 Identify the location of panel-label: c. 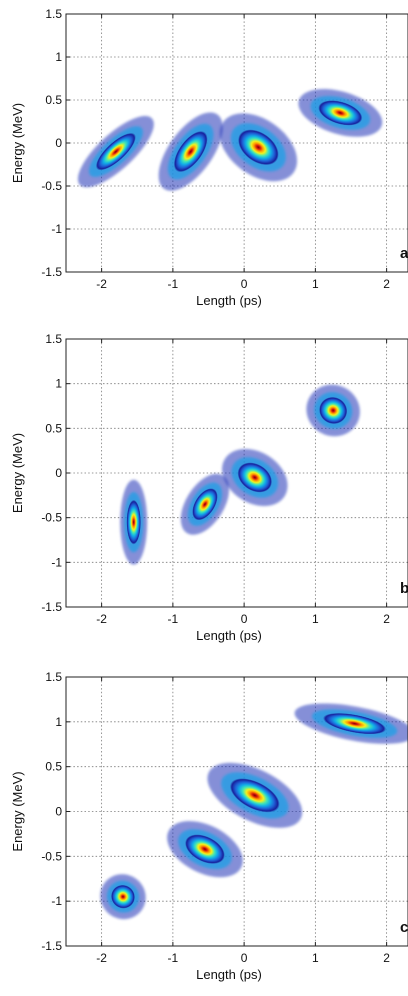
(404, 927).